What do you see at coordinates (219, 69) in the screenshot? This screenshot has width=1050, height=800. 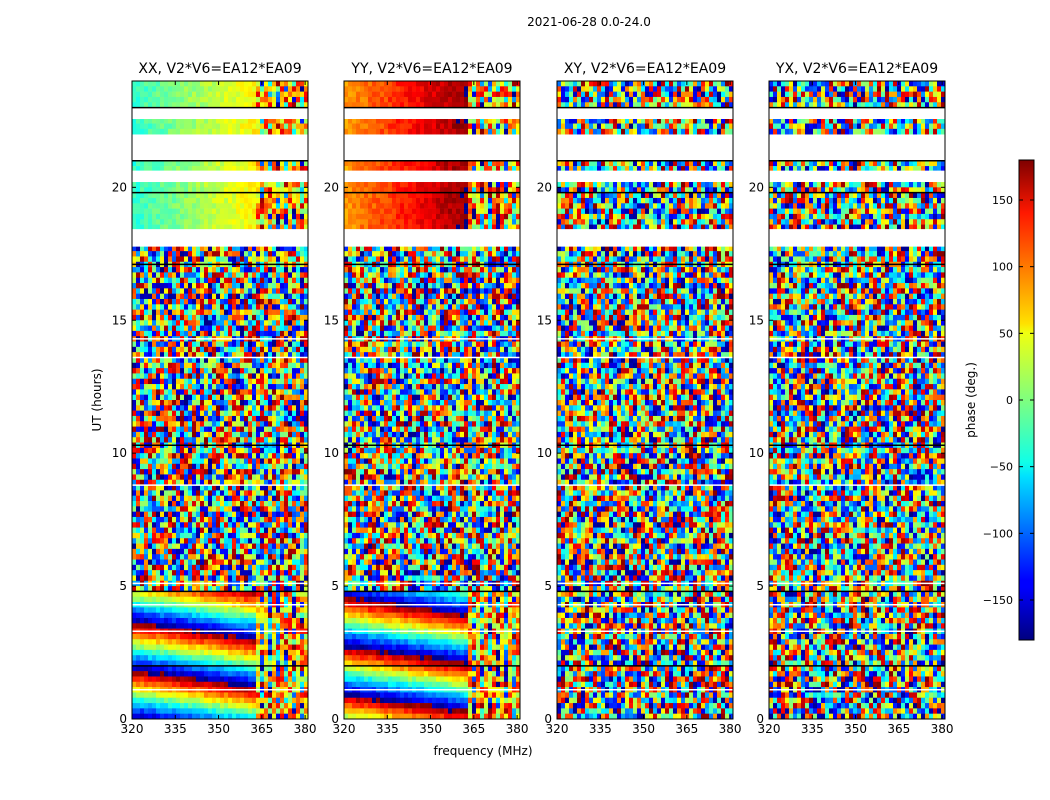 I see `panel-title-xx: XX, V2*V6=EA12*EA09` at bounding box center [219, 69].